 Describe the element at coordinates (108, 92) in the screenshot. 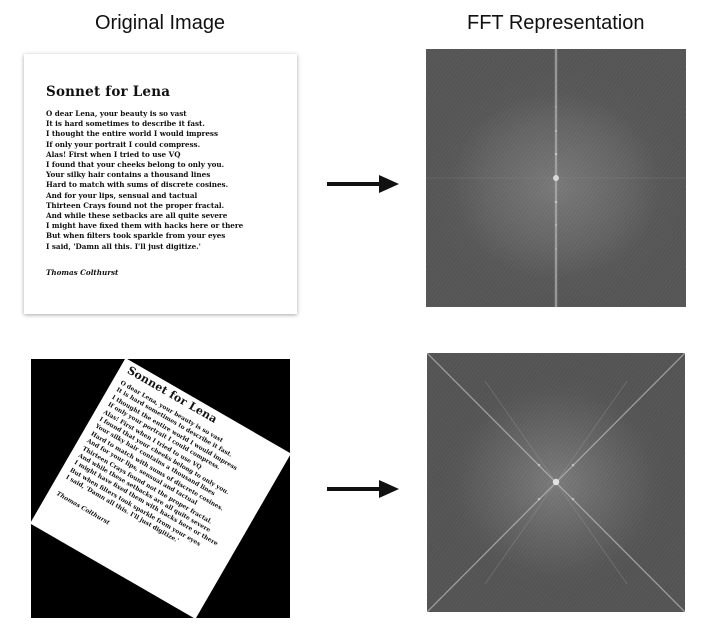

I see `poem-title: Sonnet for Lena` at that location.